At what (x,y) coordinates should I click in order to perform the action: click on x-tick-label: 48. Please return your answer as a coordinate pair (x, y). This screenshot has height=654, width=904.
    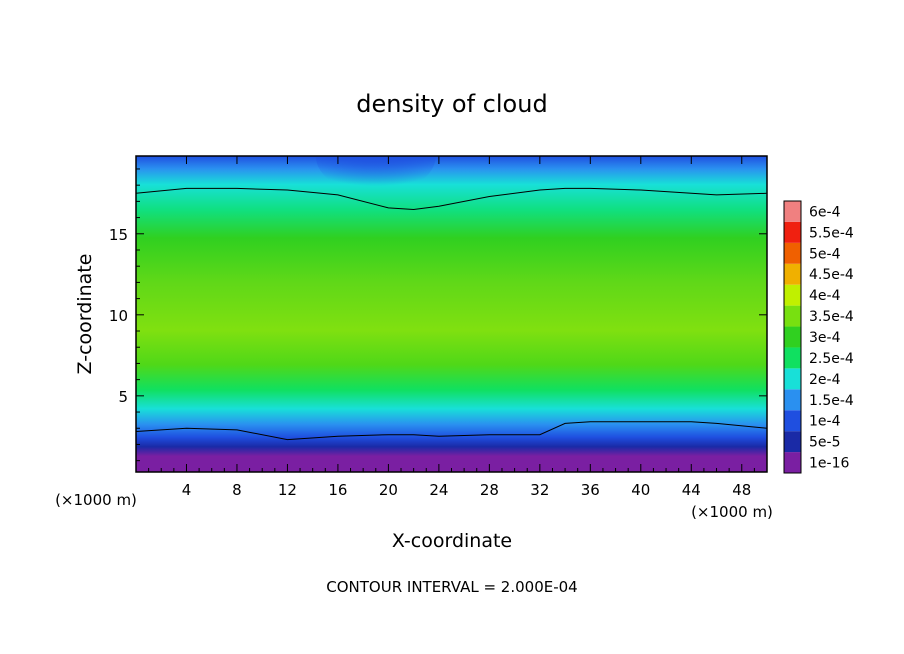
    Looking at the image, I should click on (741, 490).